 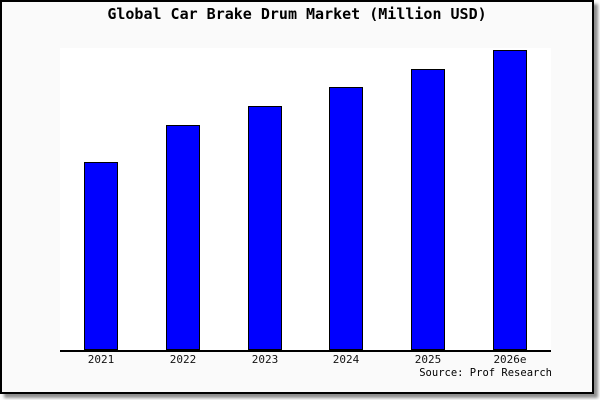 I want to click on x-tick-label-2025: 2025, so click(x=428, y=359).